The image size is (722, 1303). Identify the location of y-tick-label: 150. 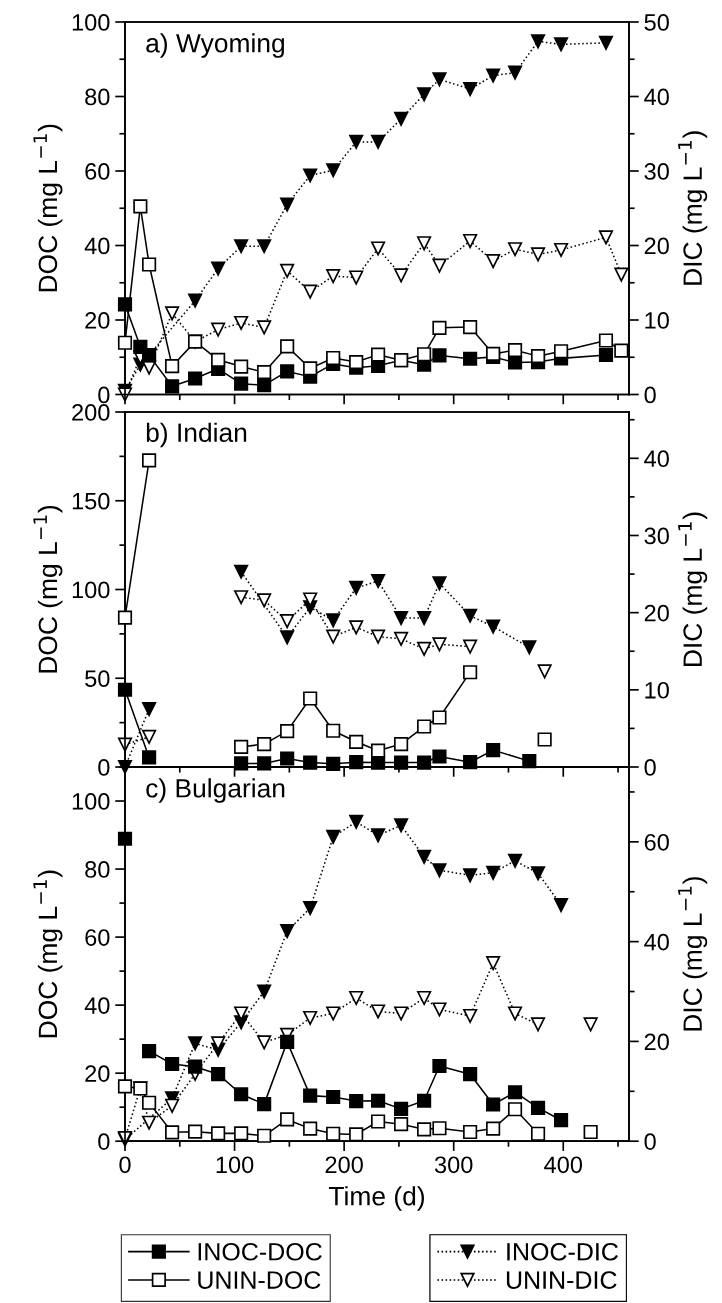
(91, 501).